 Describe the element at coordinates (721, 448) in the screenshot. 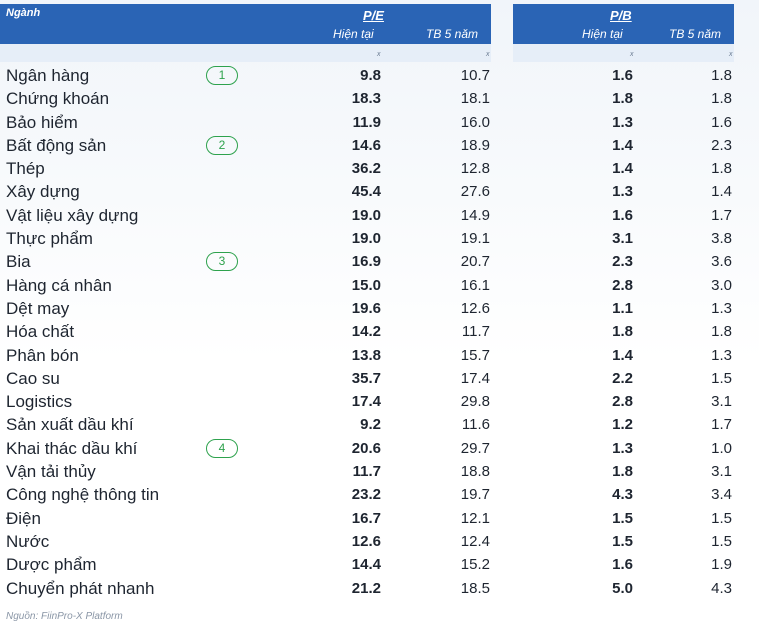

I see `pb-avg-value: 1.0` at that location.